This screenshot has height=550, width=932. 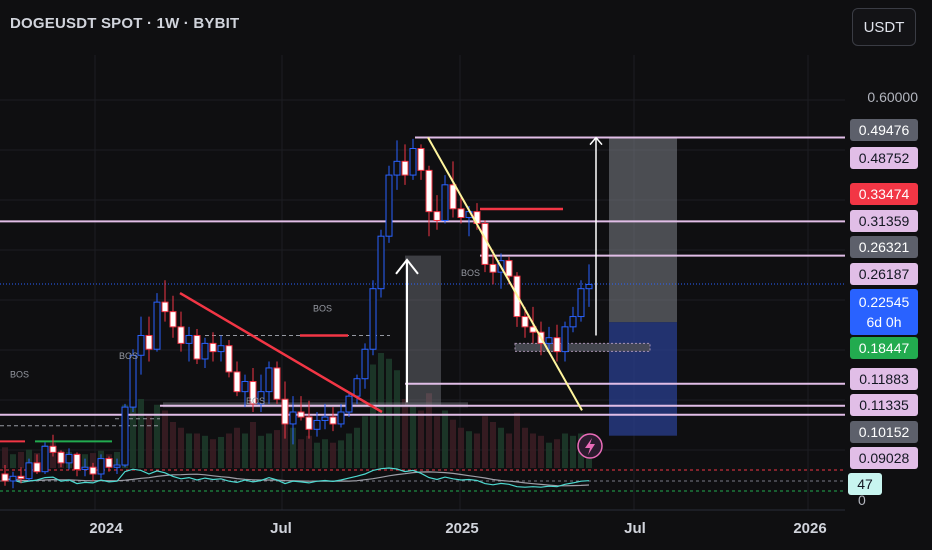 I want to click on price-badge: 0.49476, so click(x=884, y=130).